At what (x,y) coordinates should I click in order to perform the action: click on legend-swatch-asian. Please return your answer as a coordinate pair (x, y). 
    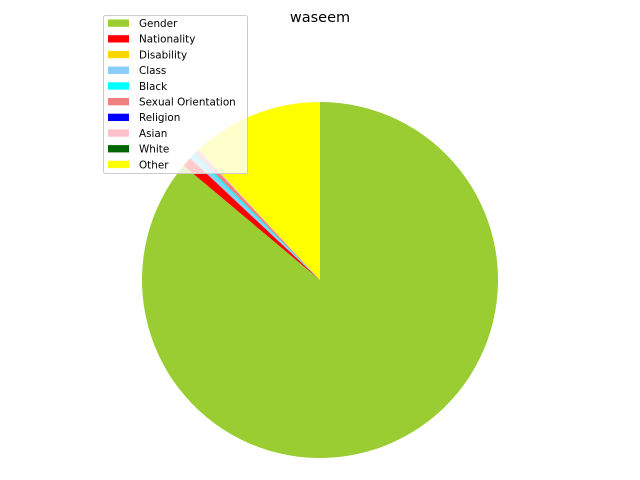
    Looking at the image, I should click on (118, 132).